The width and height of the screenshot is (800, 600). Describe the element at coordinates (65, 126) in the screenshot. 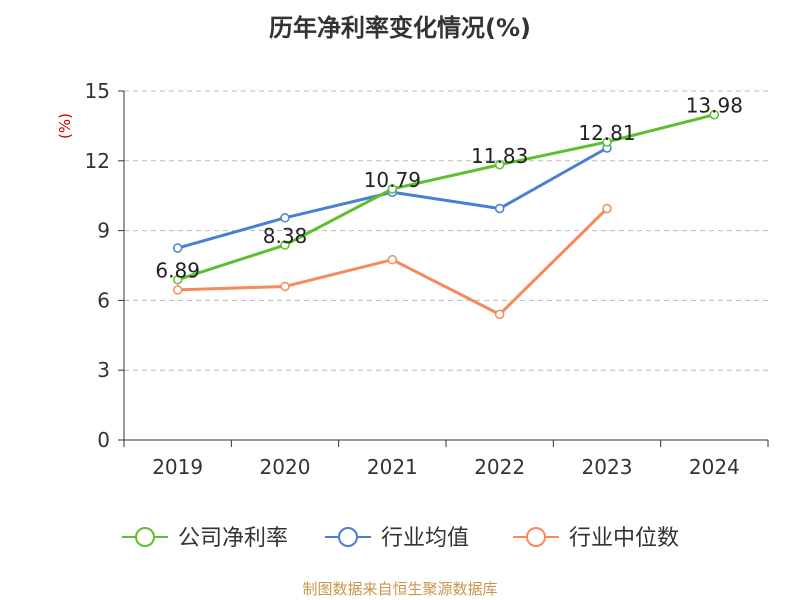

I see `y-axis-unit-label: (%)` at that location.